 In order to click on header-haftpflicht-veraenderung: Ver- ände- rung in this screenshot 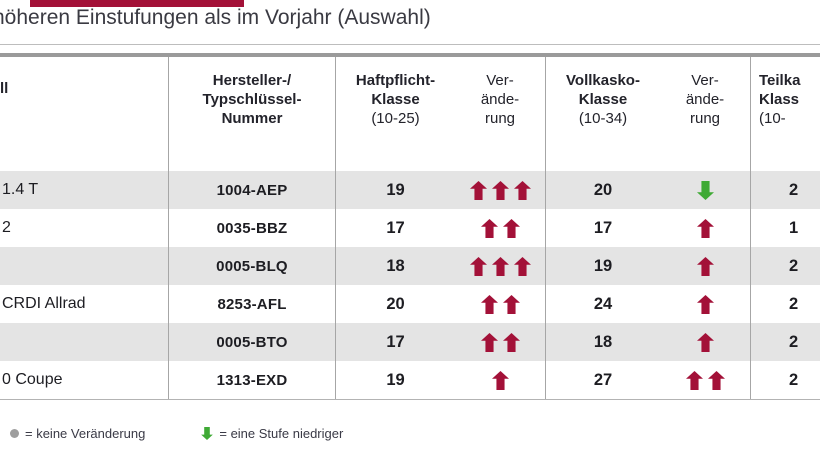, I will do `click(500, 99)`.